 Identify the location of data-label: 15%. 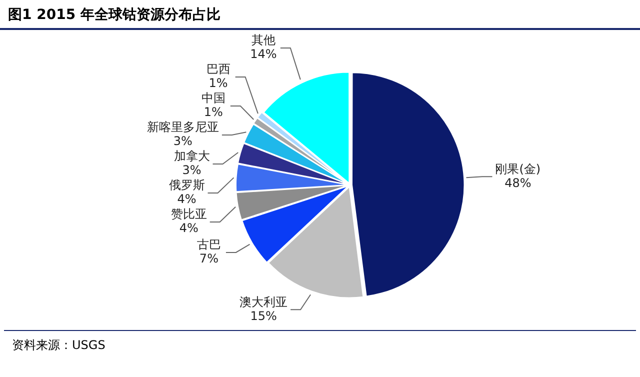
(263, 315).